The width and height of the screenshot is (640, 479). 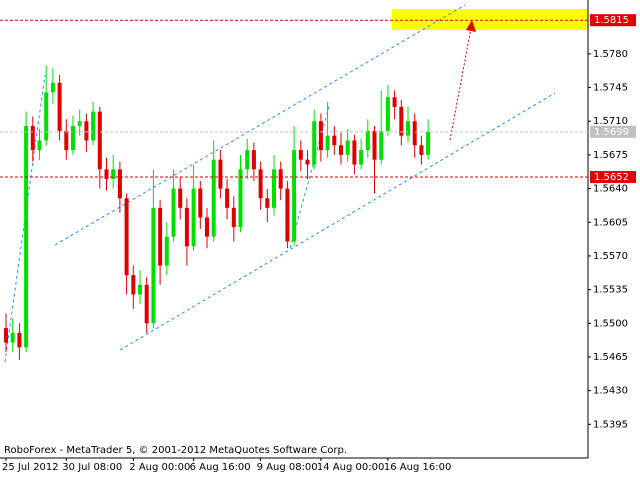 What do you see at coordinates (92, 467) in the screenshot?
I see `x-tick-label: 30 Jul 08:00` at bounding box center [92, 467].